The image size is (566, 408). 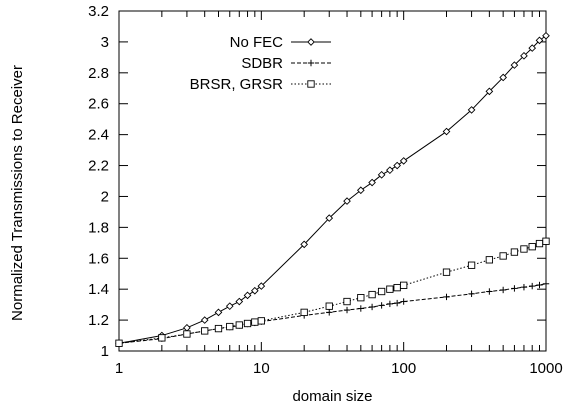 What do you see at coordinates (105, 42) in the screenshot?
I see `y-tick-label: 3` at bounding box center [105, 42].